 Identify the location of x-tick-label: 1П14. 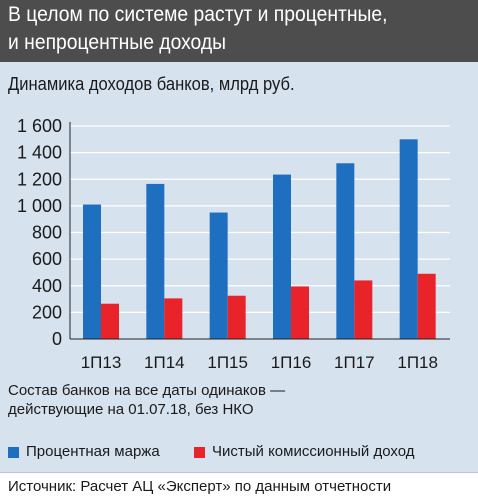
(164, 362).